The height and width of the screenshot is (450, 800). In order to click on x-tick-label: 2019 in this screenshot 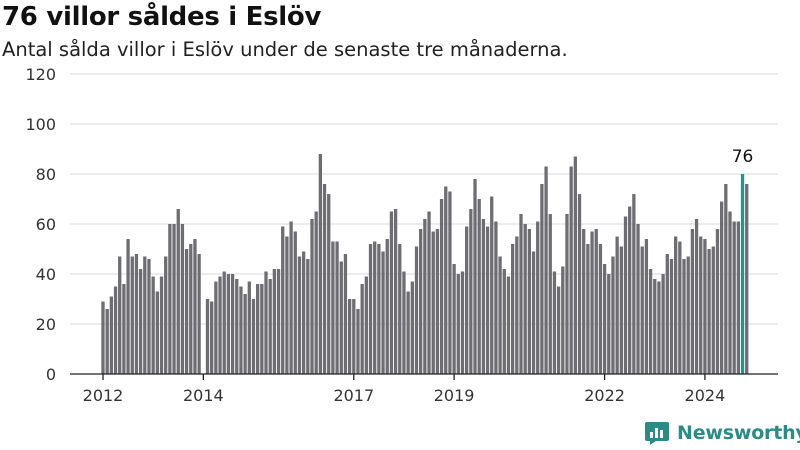, I will do `click(454, 395)`.